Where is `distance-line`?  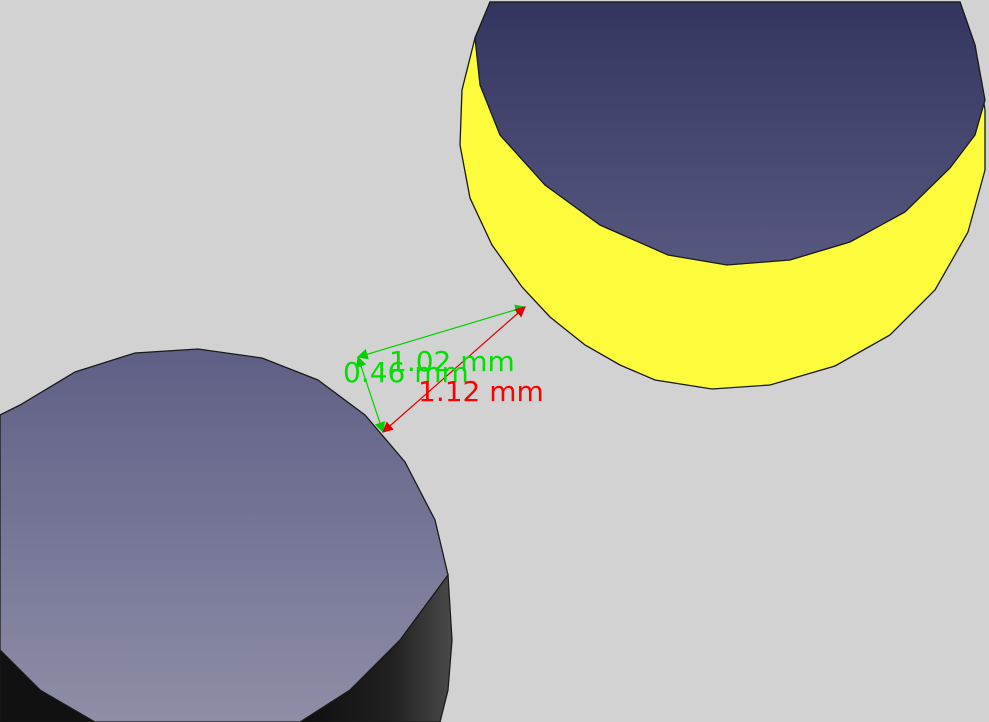
distance-line is located at coordinates (454, 369).